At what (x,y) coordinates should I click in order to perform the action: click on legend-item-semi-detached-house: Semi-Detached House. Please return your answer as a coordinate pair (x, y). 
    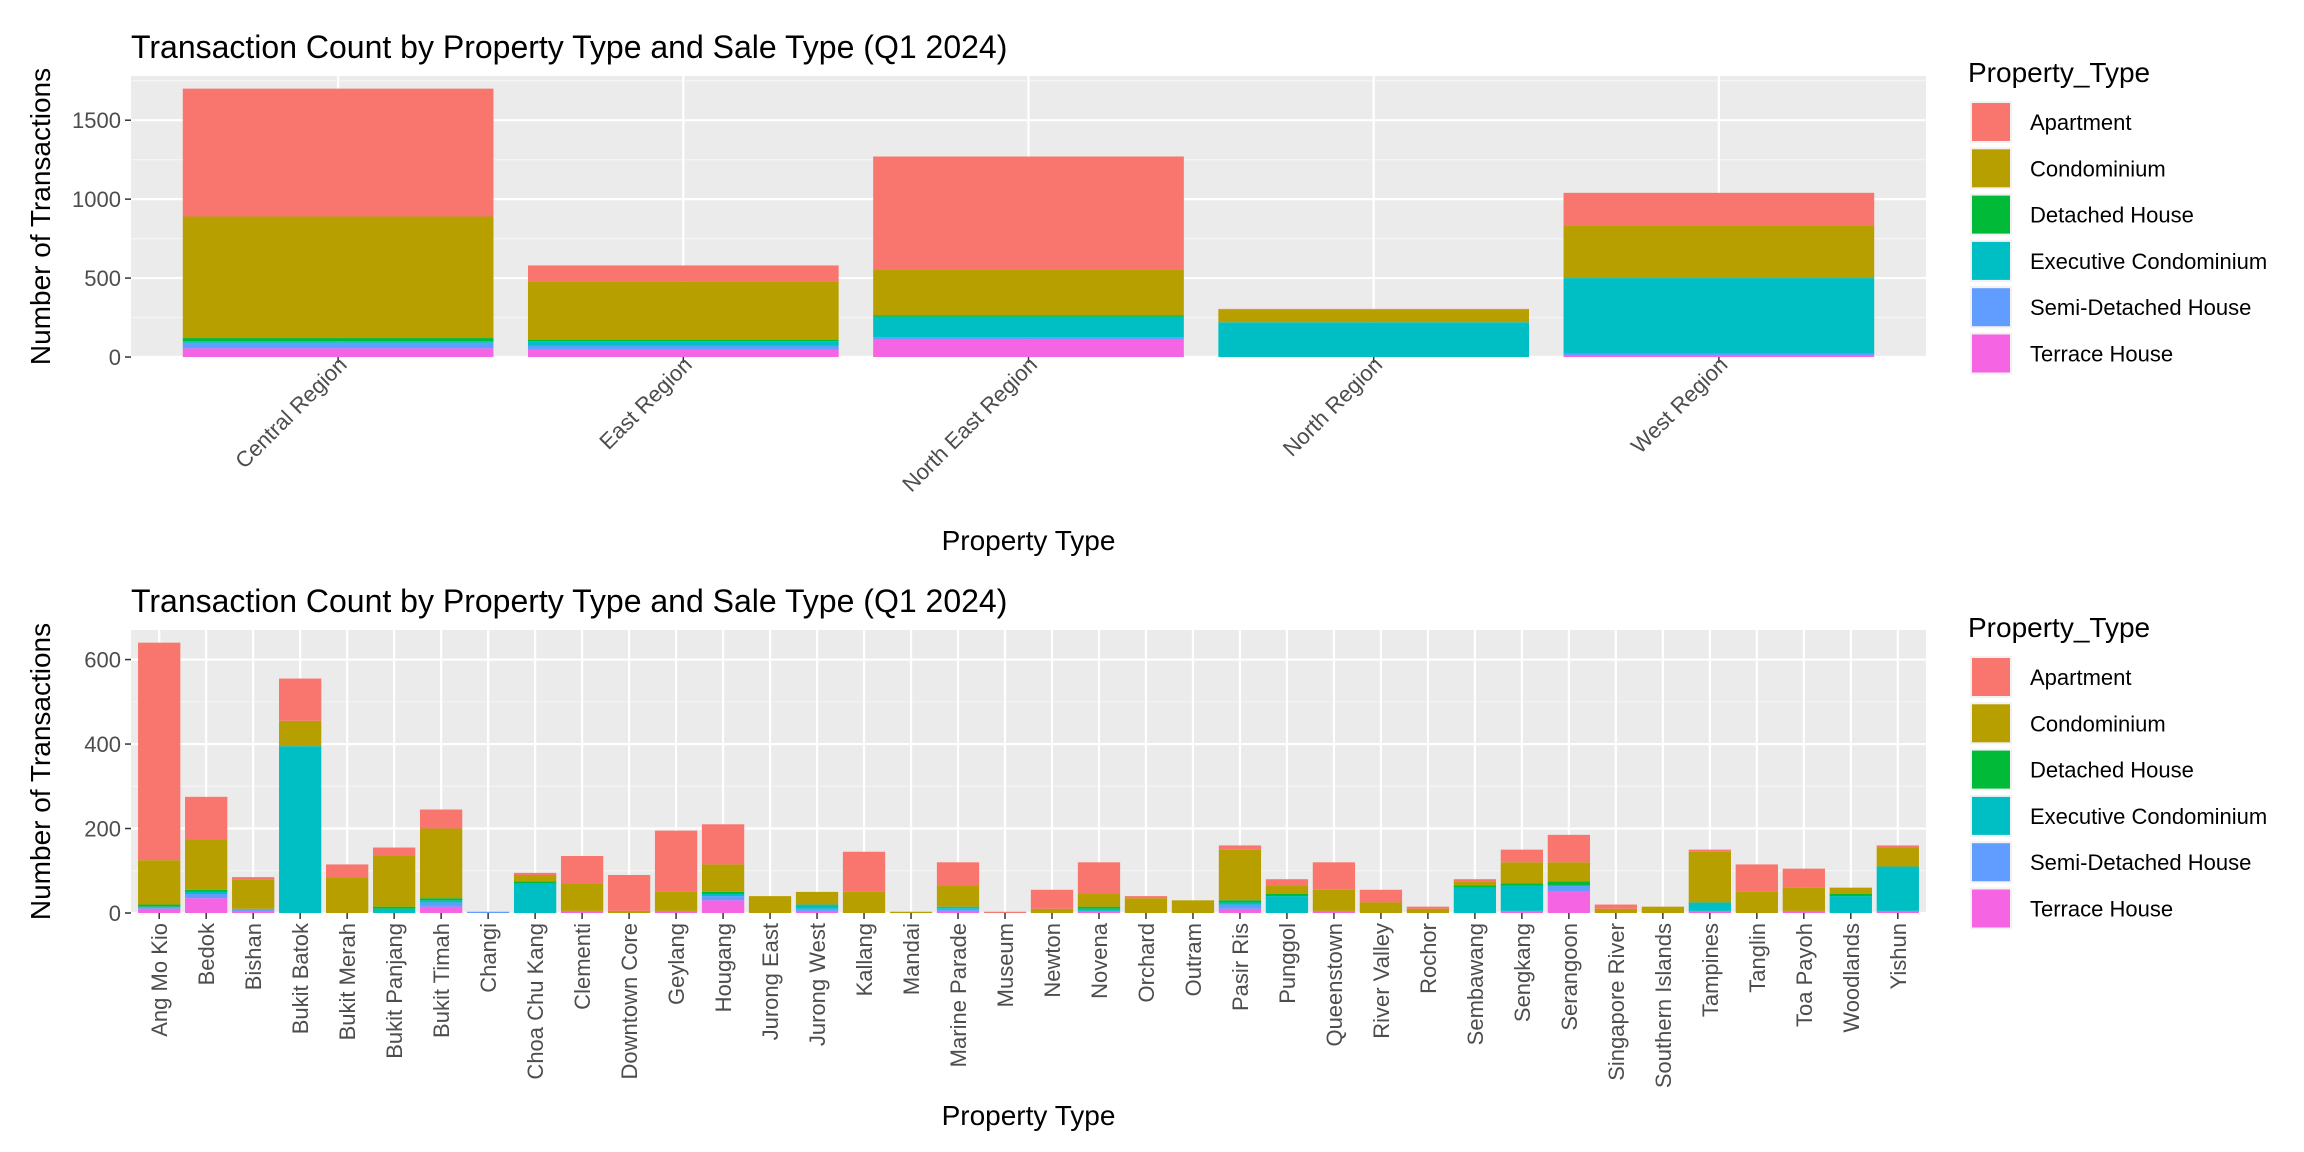
    Looking at the image, I should click on (2110, 307).